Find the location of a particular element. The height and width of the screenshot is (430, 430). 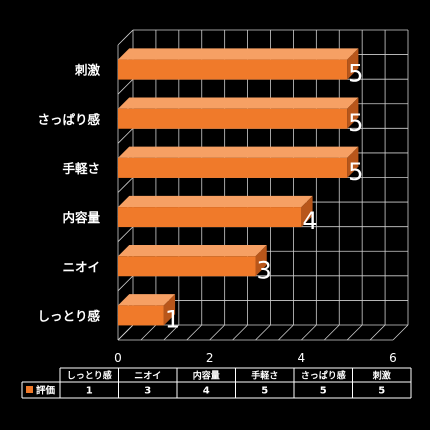

table-header-cell: 内容量 is located at coordinates (206, 376).